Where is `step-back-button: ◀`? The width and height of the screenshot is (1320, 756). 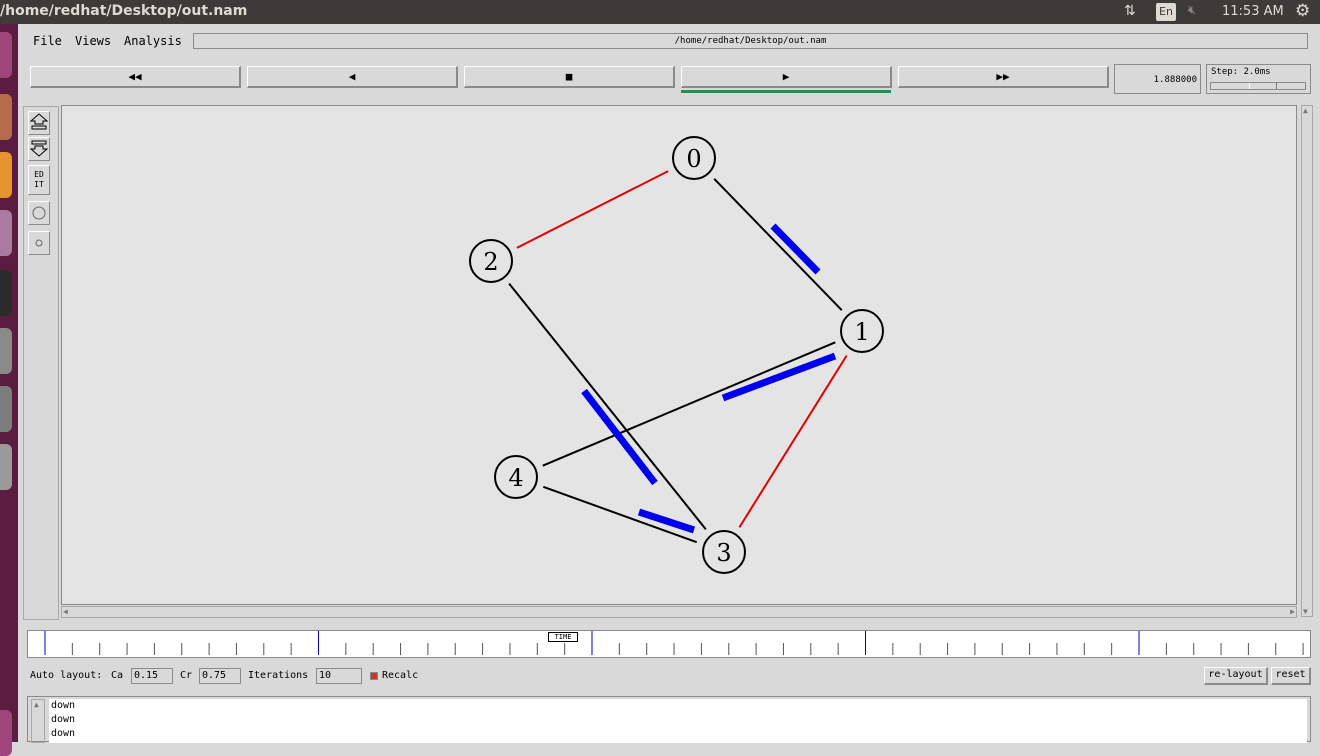
step-back-button: ◀ is located at coordinates (352, 77).